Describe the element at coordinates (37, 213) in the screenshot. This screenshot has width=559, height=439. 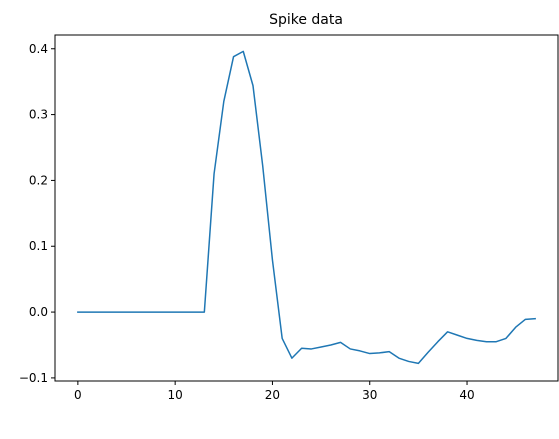
I see `y-axis: −0.1 0.0 0.1 0.2 0.3 0.4` at that location.